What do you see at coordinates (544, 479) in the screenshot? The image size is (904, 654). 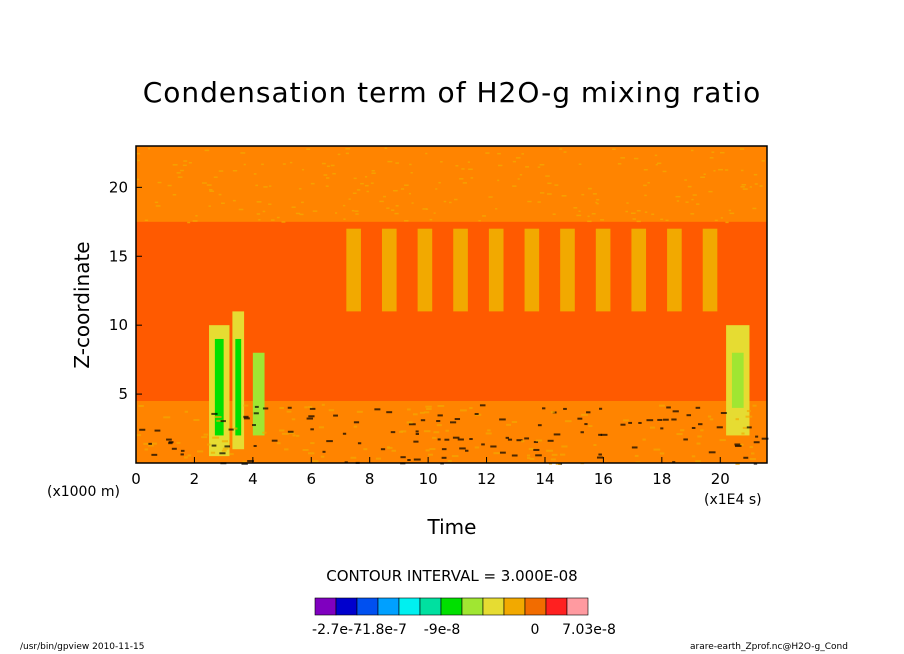 I see `x-tick-label: 14` at bounding box center [544, 479].